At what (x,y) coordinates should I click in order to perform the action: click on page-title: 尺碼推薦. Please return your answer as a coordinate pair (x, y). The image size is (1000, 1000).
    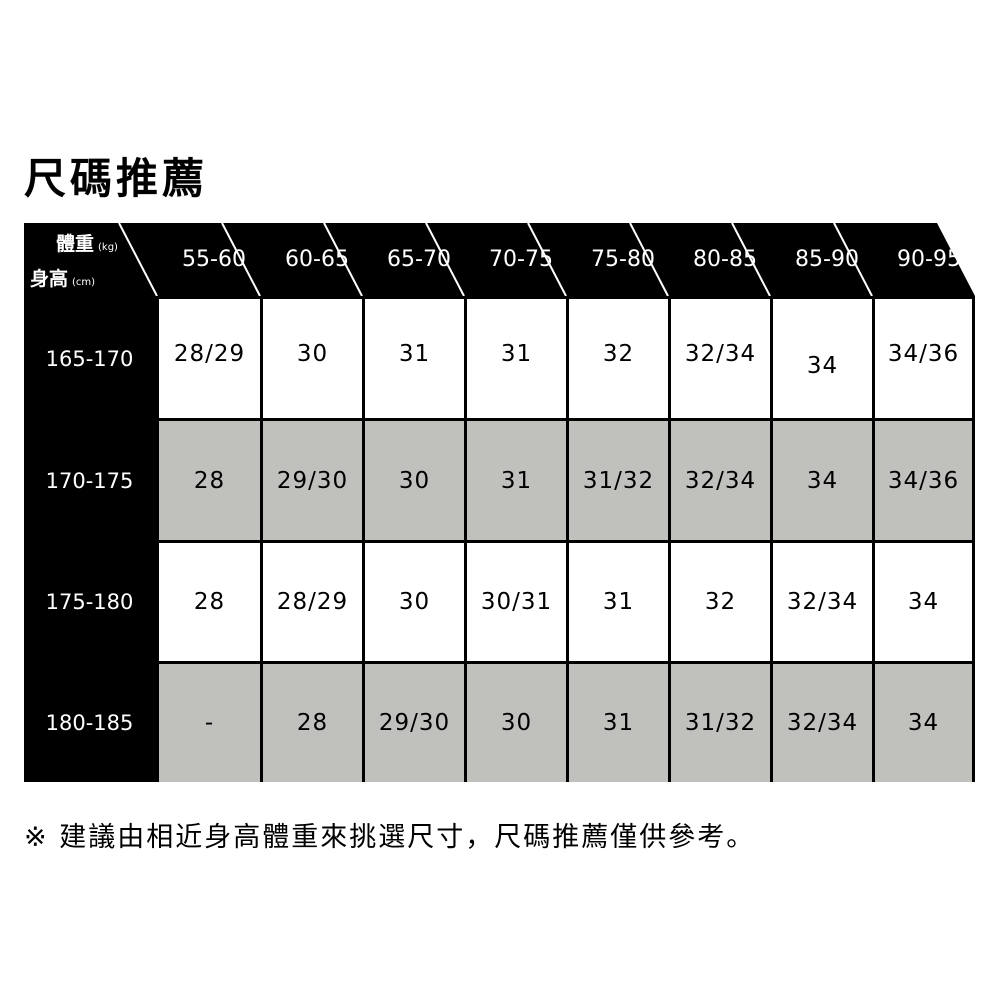
    Looking at the image, I should click on (116, 178).